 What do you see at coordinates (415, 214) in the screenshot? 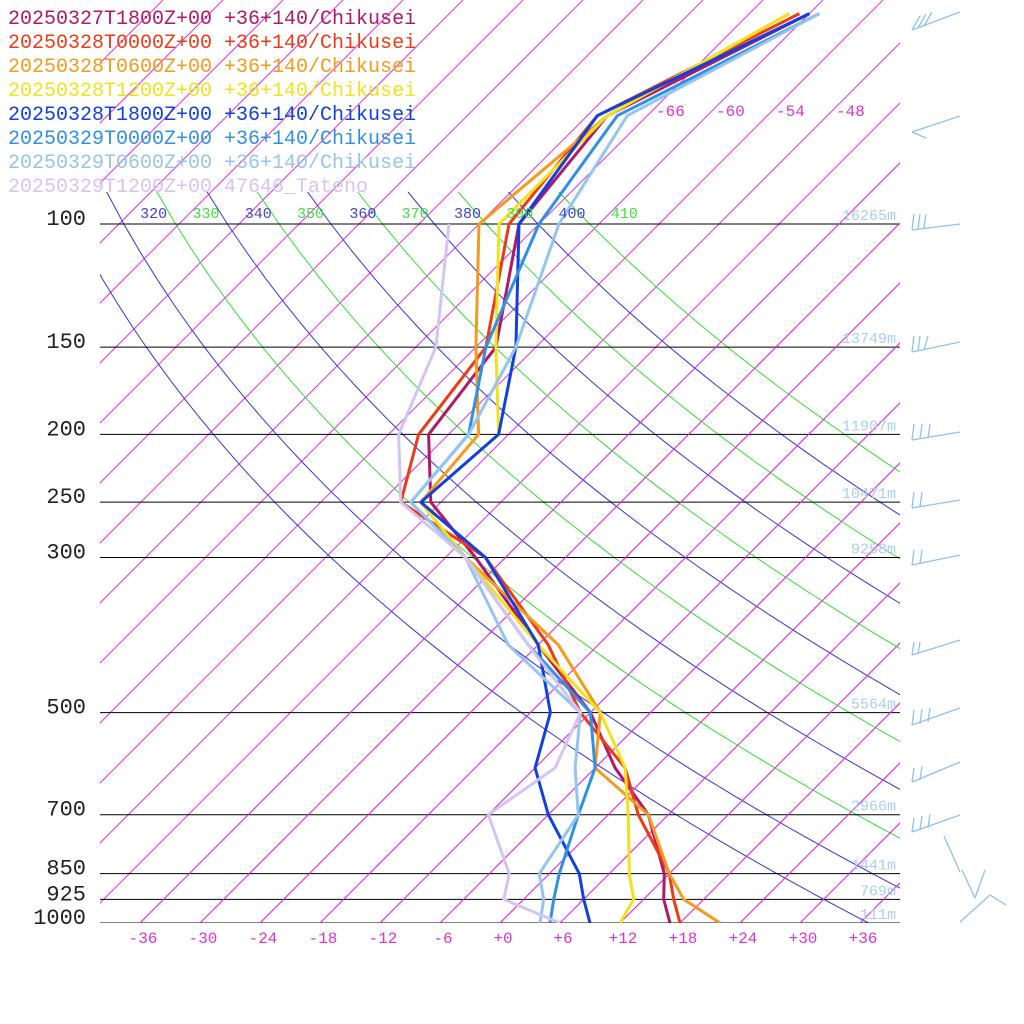
I see `theta-label: 370` at bounding box center [415, 214].